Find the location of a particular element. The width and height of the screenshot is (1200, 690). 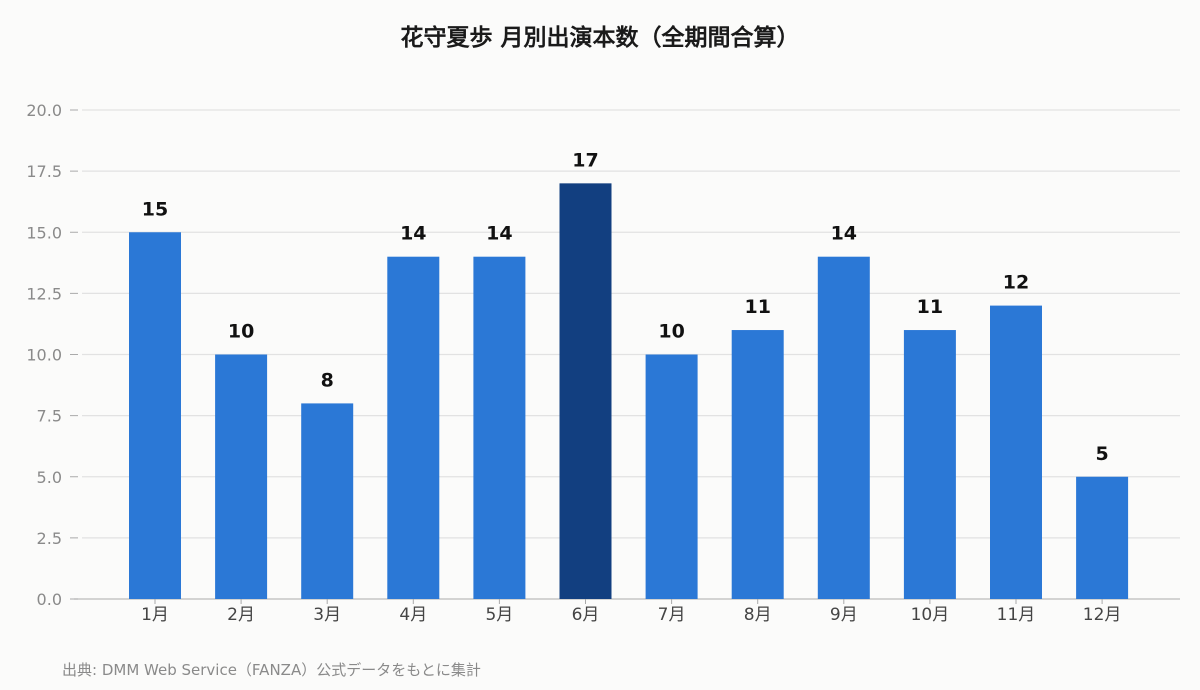

data-label-8: 11 is located at coordinates (757, 307).